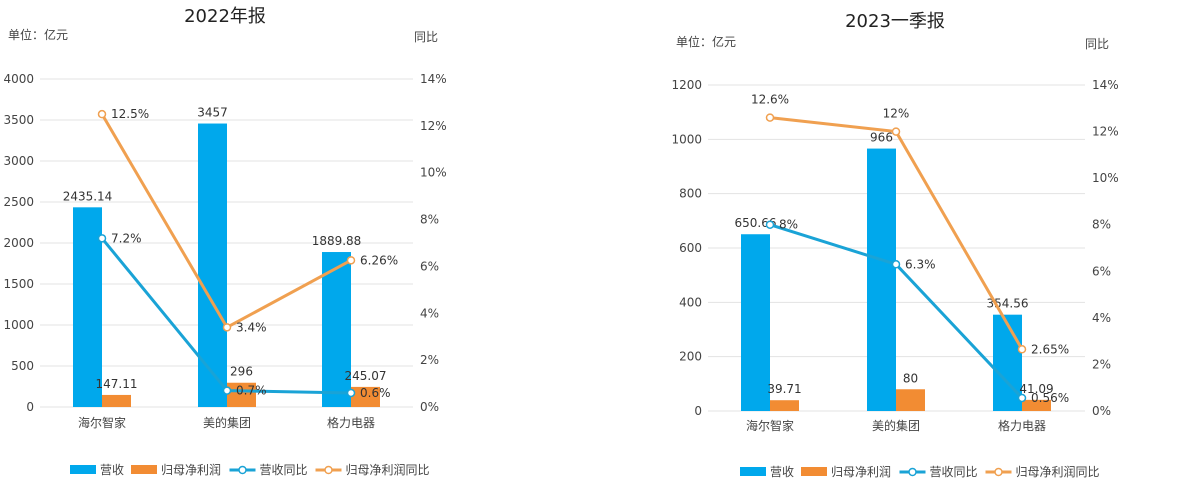 Image resolution: width=1200 pixels, height=486 pixels. What do you see at coordinates (227, 422) in the screenshot?
I see `category-label: 美的集团` at bounding box center [227, 422].